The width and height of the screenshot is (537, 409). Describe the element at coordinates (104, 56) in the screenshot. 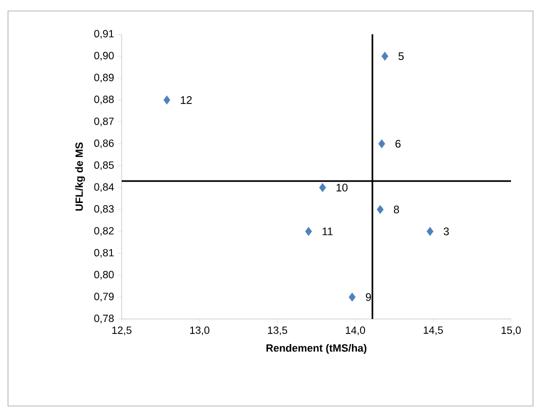

I see `y-tick-label: 0,90` at that location.